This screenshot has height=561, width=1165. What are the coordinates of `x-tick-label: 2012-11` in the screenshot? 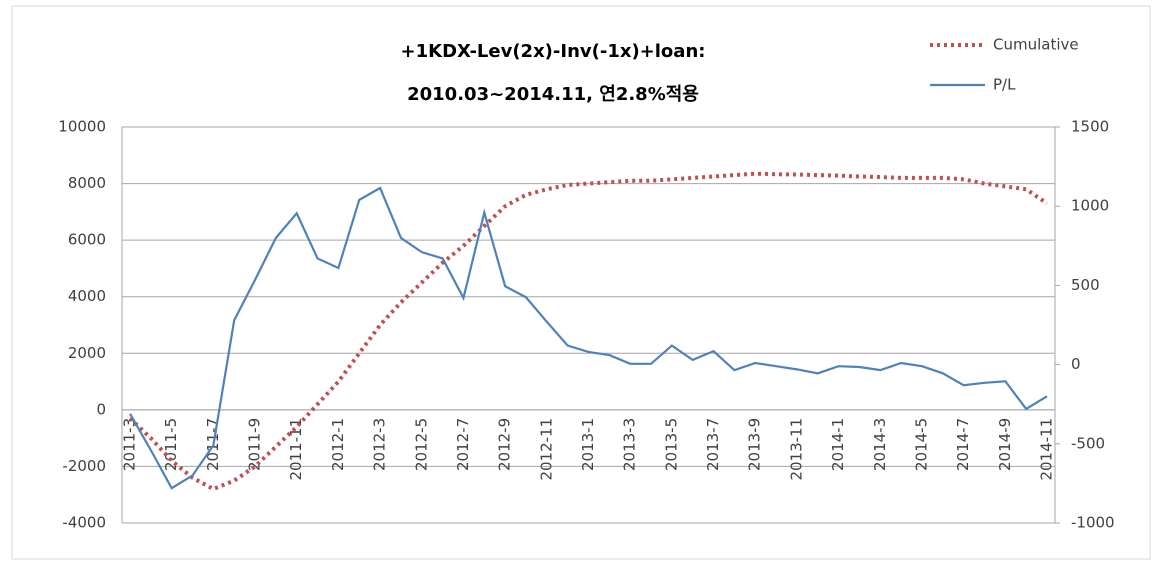 It's located at (546, 449).